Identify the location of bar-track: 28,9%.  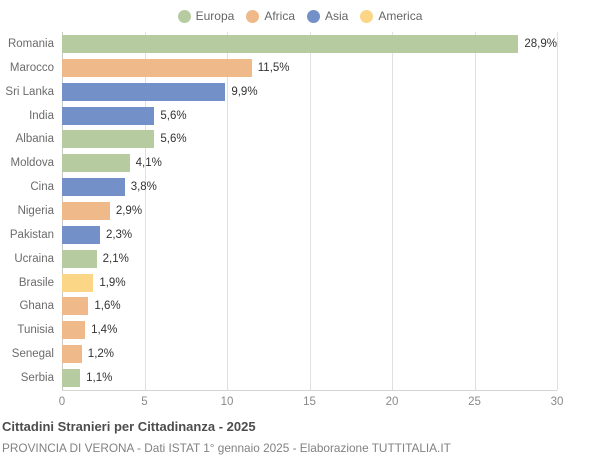
(309, 43).